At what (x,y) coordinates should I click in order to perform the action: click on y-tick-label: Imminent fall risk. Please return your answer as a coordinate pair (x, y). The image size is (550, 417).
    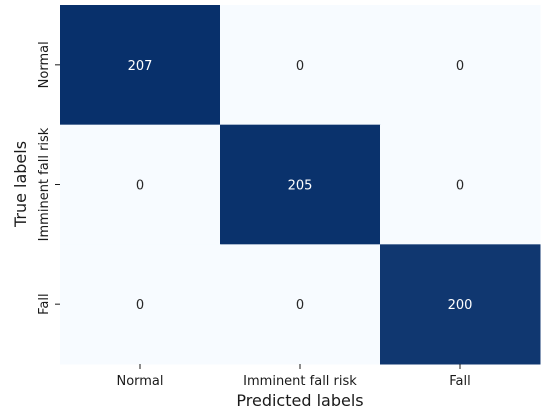
    Looking at the image, I should click on (44, 184).